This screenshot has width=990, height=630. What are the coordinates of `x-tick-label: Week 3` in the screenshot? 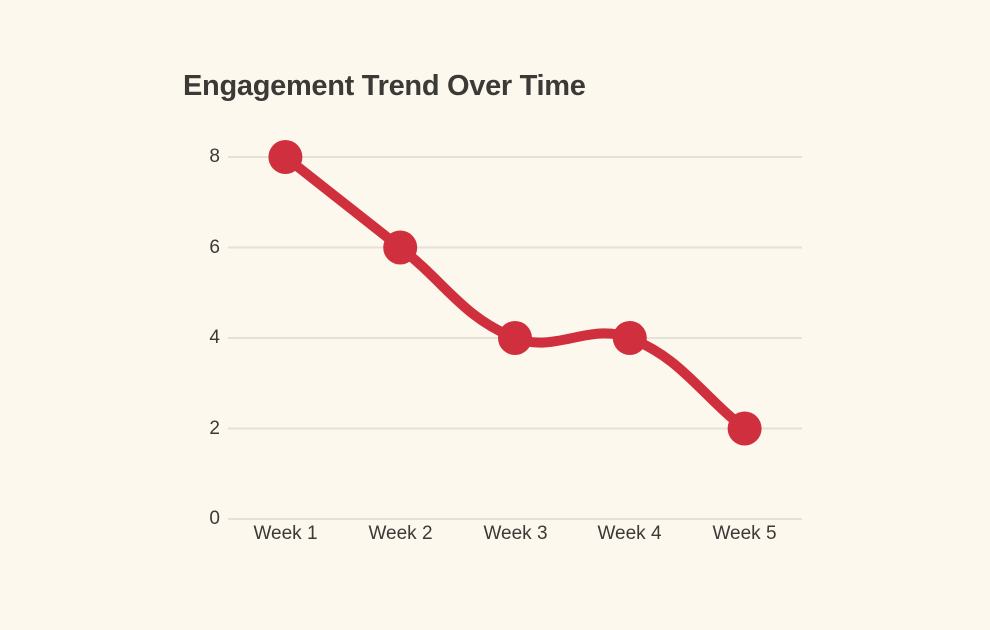 It's located at (515, 533).